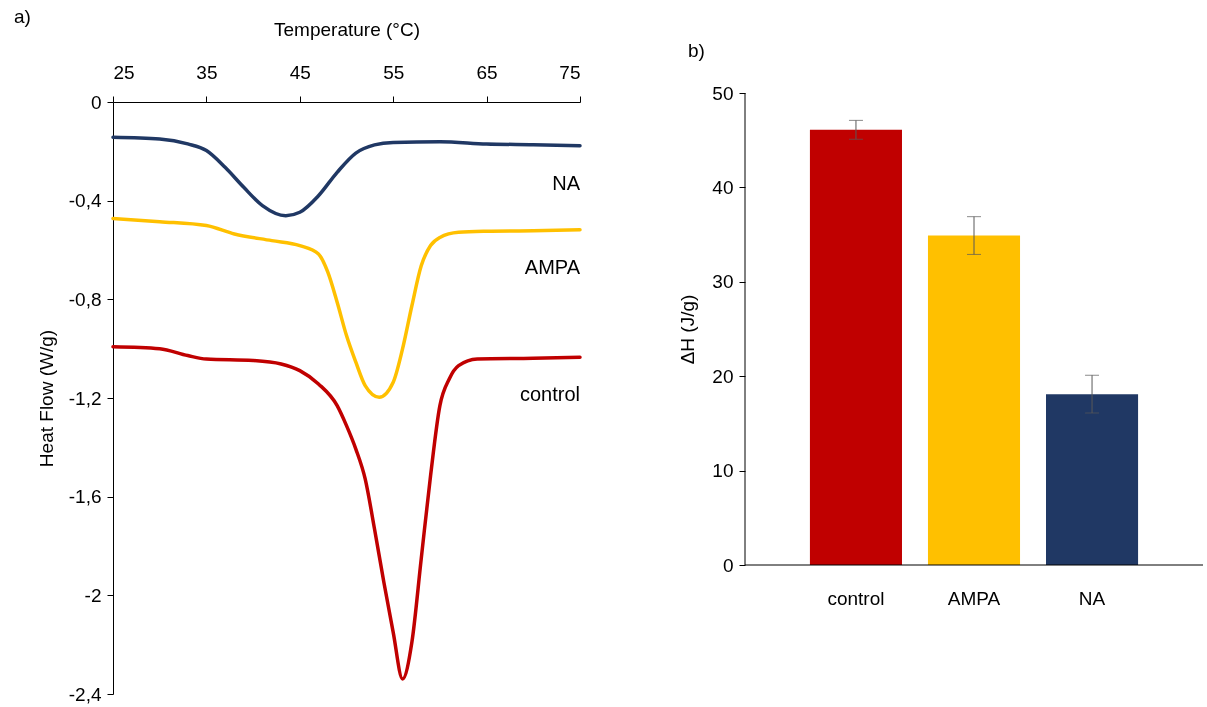 This screenshot has width=1207, height=707. Describe the element at coordinates (22, 17) in the screenshot. I see `text: a)` at that location.